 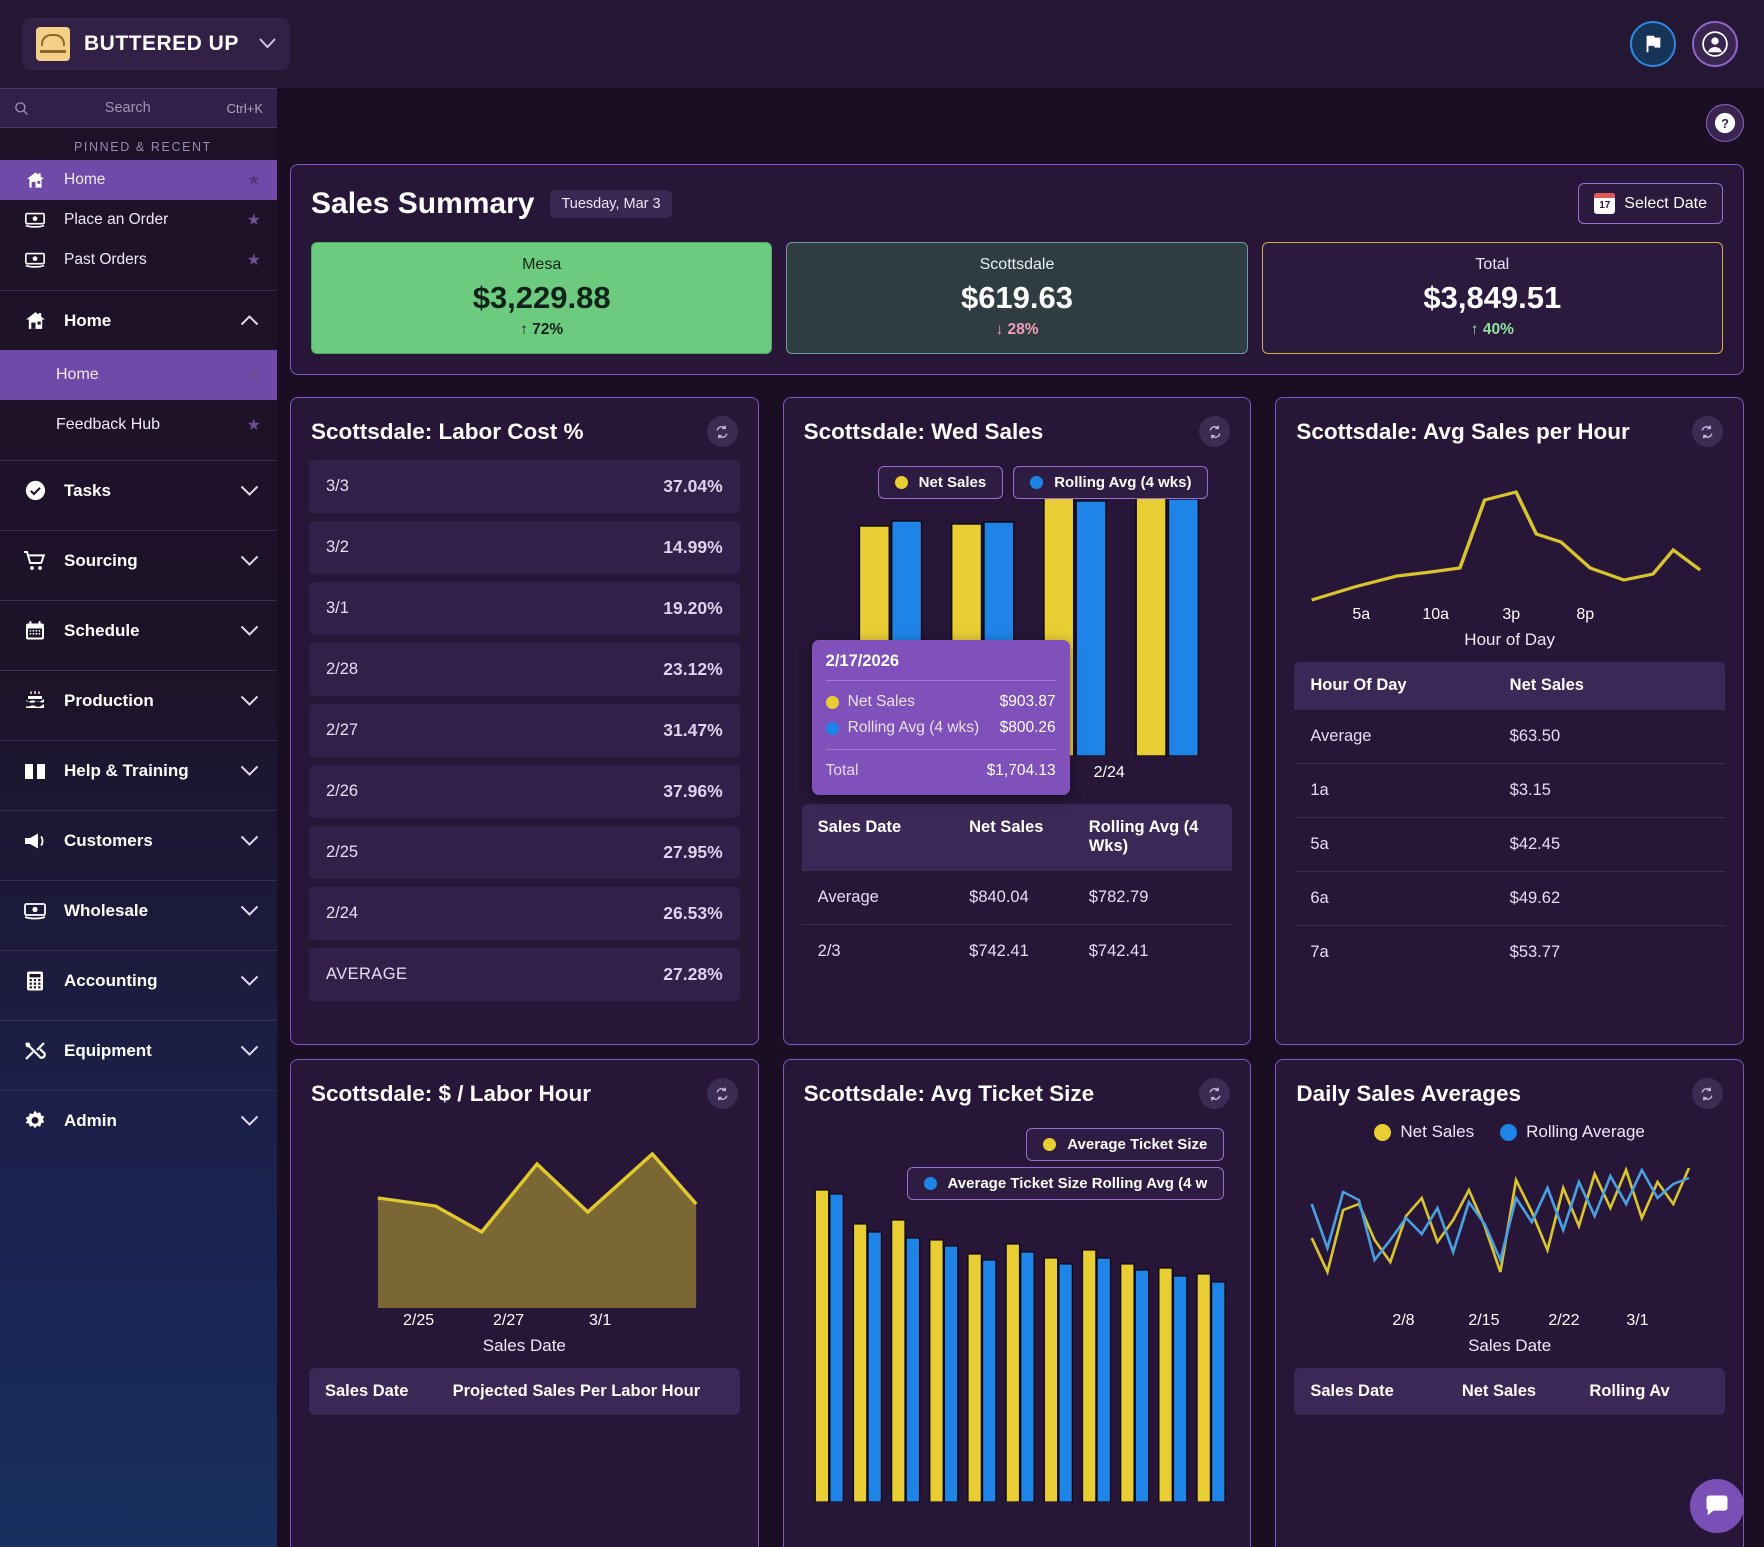 What do you see at coordinates (1653, 44) in the screenshot?
I see `flag-button` at bounding box center [1653, 44].